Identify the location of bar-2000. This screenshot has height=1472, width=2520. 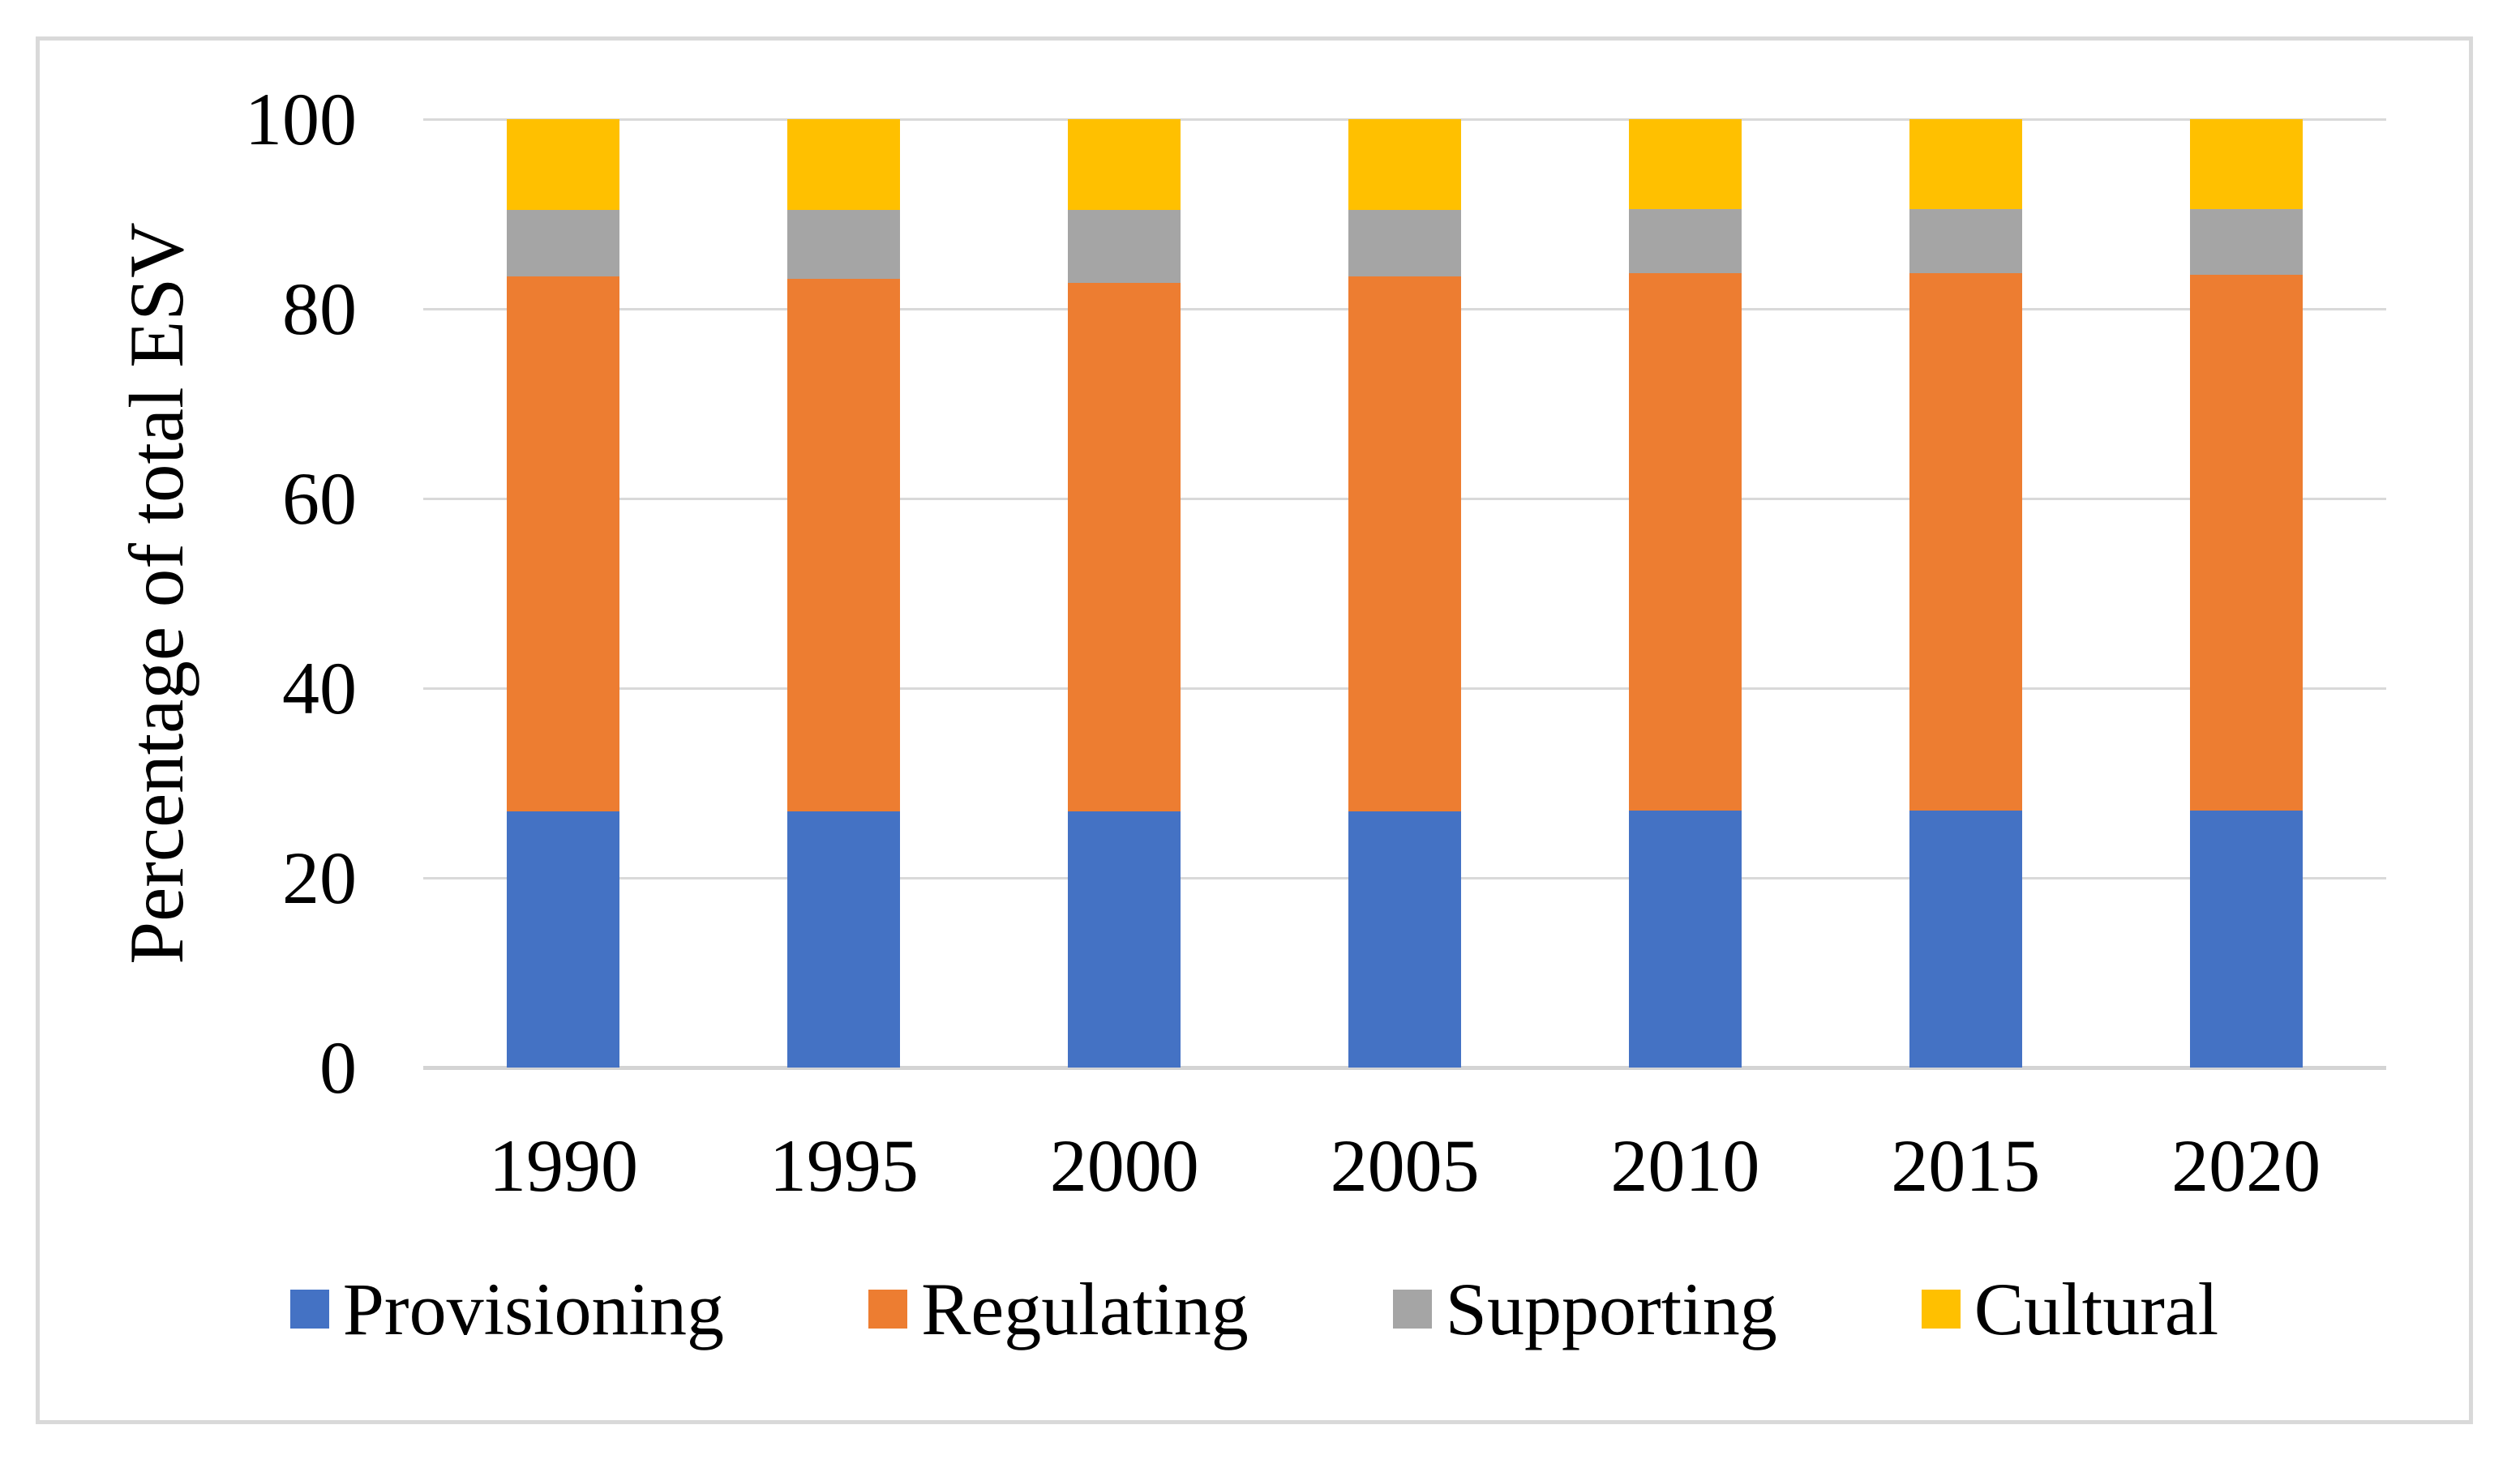
(1125, 593).